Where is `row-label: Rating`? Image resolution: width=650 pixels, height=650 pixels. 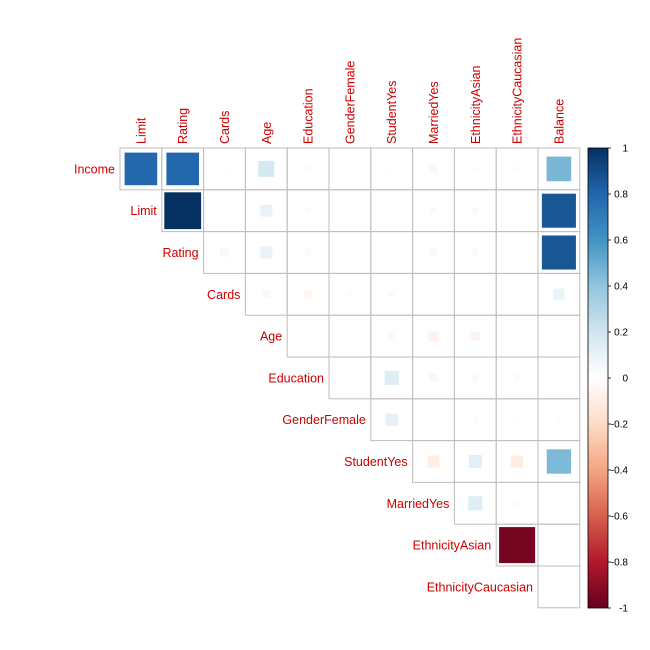
row-label: Rating is located at coordinates (180, 253).